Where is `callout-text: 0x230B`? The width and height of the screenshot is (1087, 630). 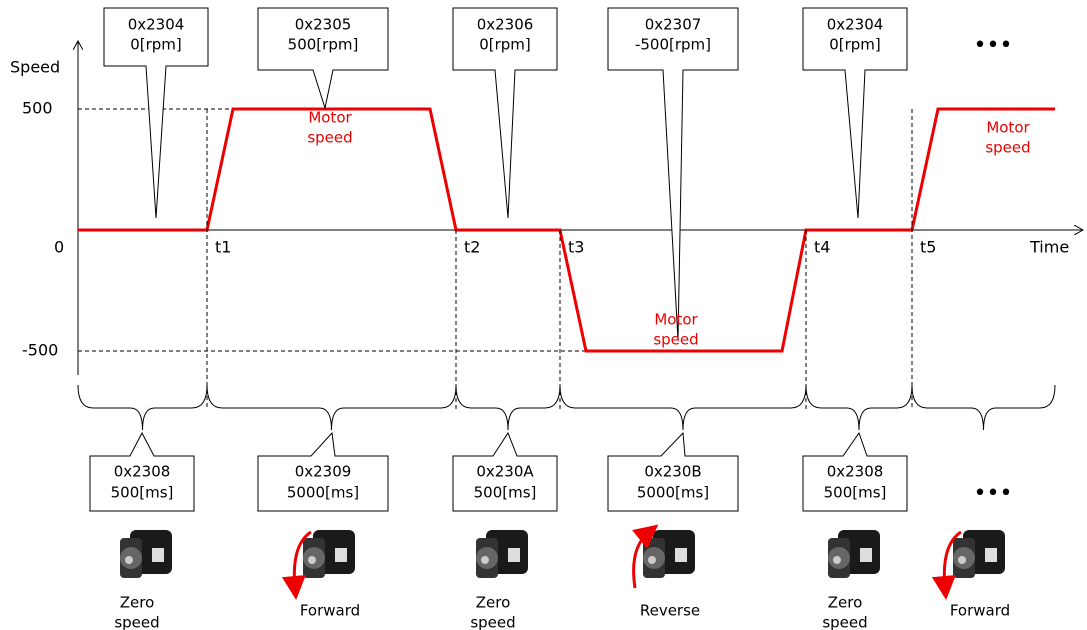
callout-text: 0x230B is located at coordinates (672, 472).